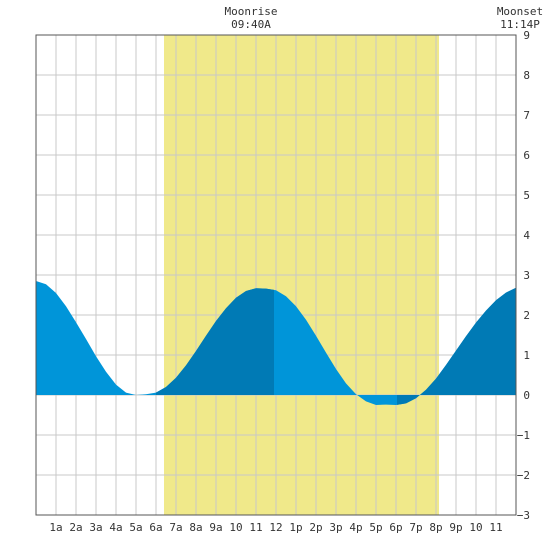  What do you see at coordinates (135, 527) in the screenshot?
I see `x-tick-label: 5a` at bounding box center [135, 527].